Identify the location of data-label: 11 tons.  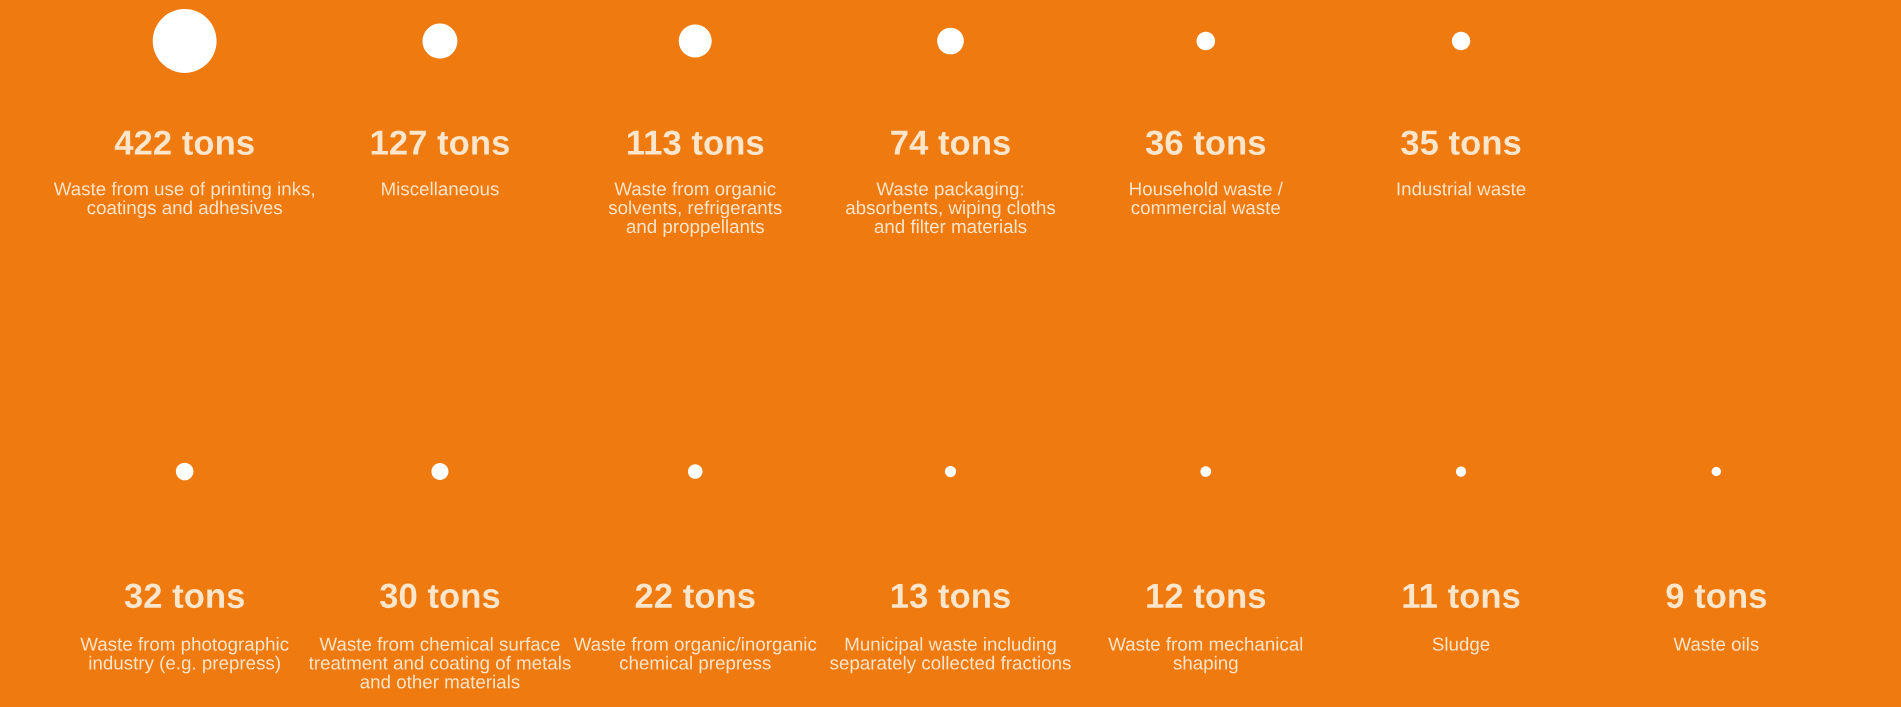
(1461, 596).